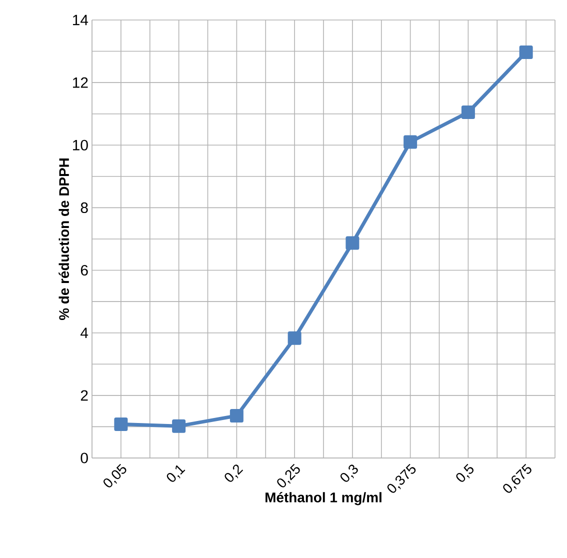 This screenshot has width=567, height=558. What do you see at coordinates (84, 395) in the screenshot?
I see `y-tick-label: 2` at bounding box center [84, 395].